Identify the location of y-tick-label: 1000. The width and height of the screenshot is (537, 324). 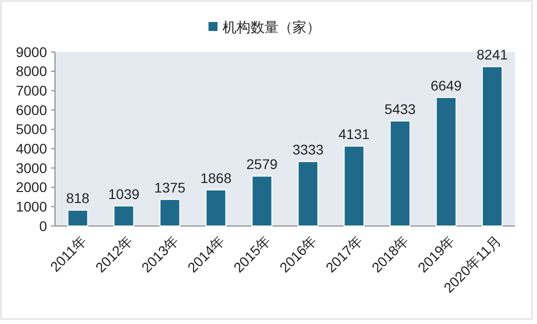
(32, 206).